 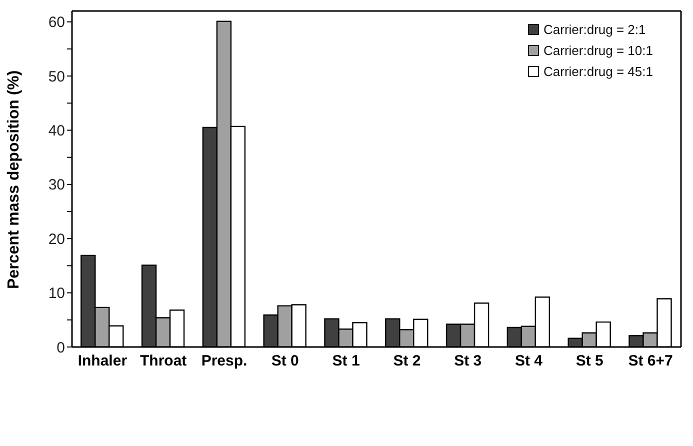 I want to click on x-tick-label: Presp., so click(x=224, y=361).